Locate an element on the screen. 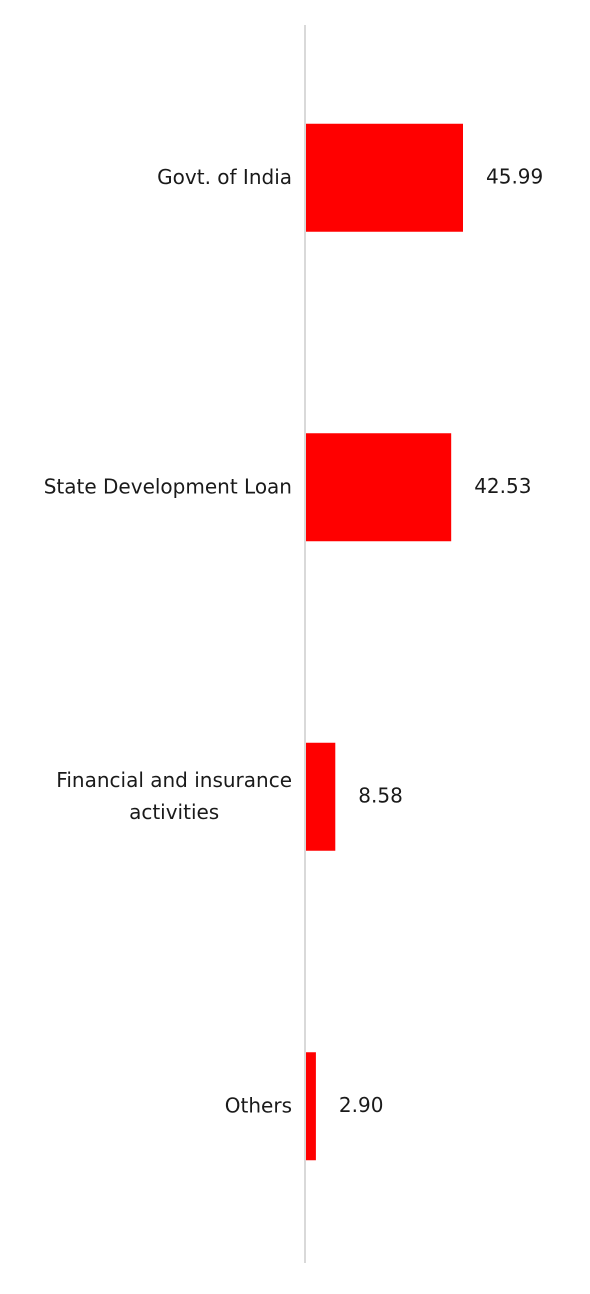 The image size is (590, 1294). category-label-0: Govt. of India is located at coordinates (224, 176).